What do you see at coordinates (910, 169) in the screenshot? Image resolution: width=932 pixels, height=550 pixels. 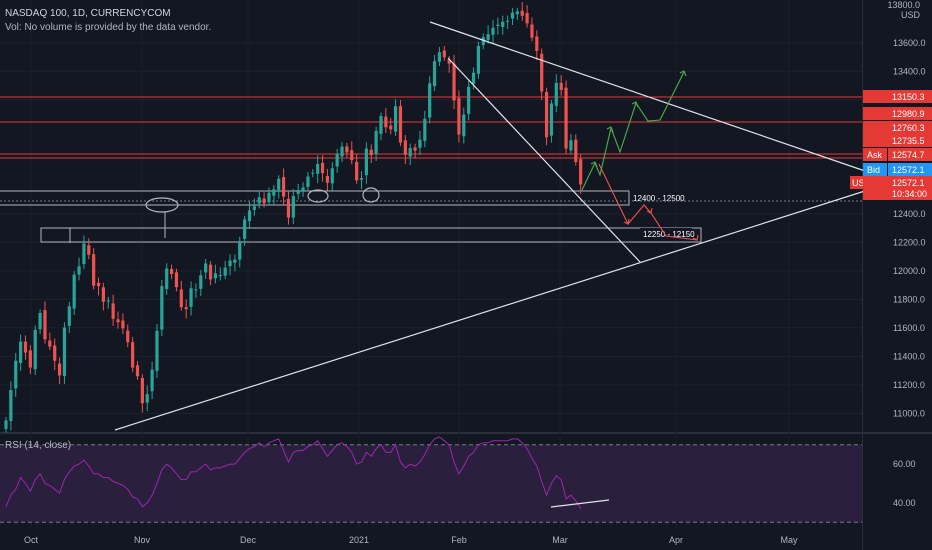 I see `bid-value-bg` at bounding box center [910, 169].